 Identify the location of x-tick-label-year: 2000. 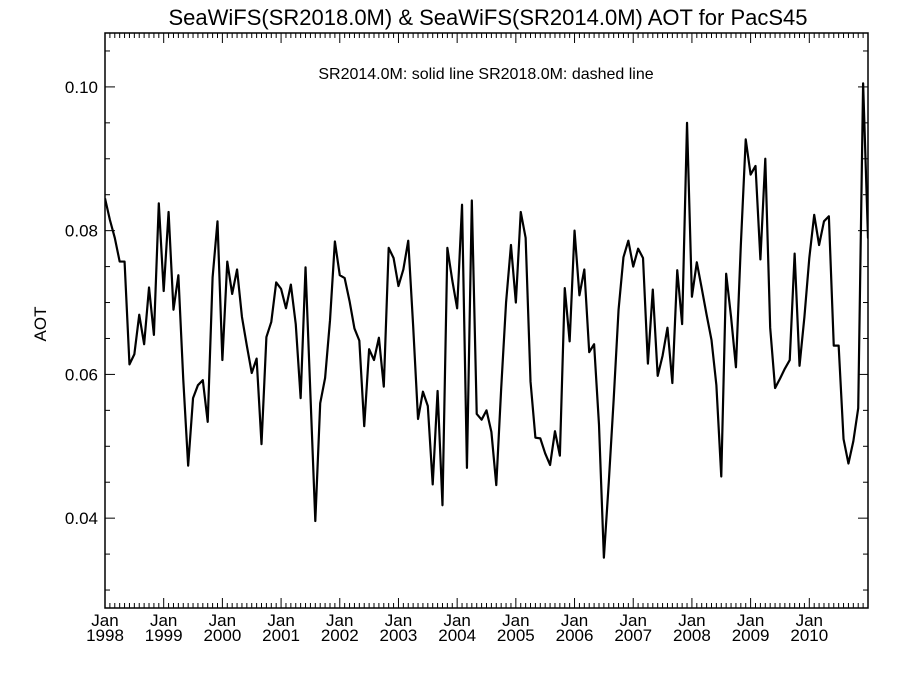
(222, 635).